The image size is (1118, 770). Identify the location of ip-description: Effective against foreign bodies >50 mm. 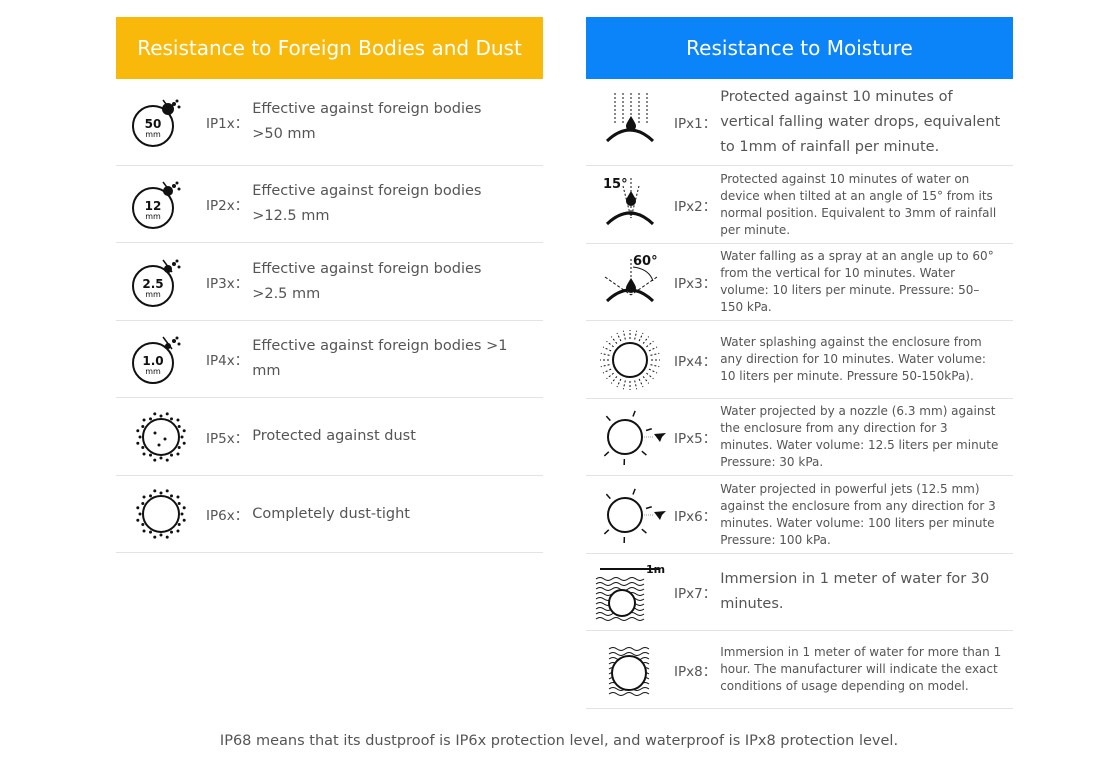
(367, 121).